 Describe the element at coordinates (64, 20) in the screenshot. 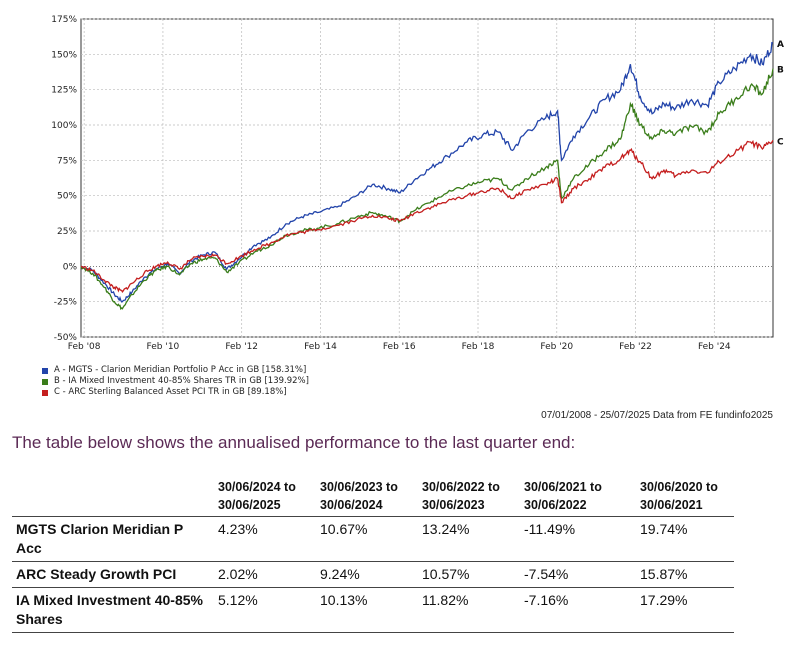

I see `y-tick-label: 175%` at that location.